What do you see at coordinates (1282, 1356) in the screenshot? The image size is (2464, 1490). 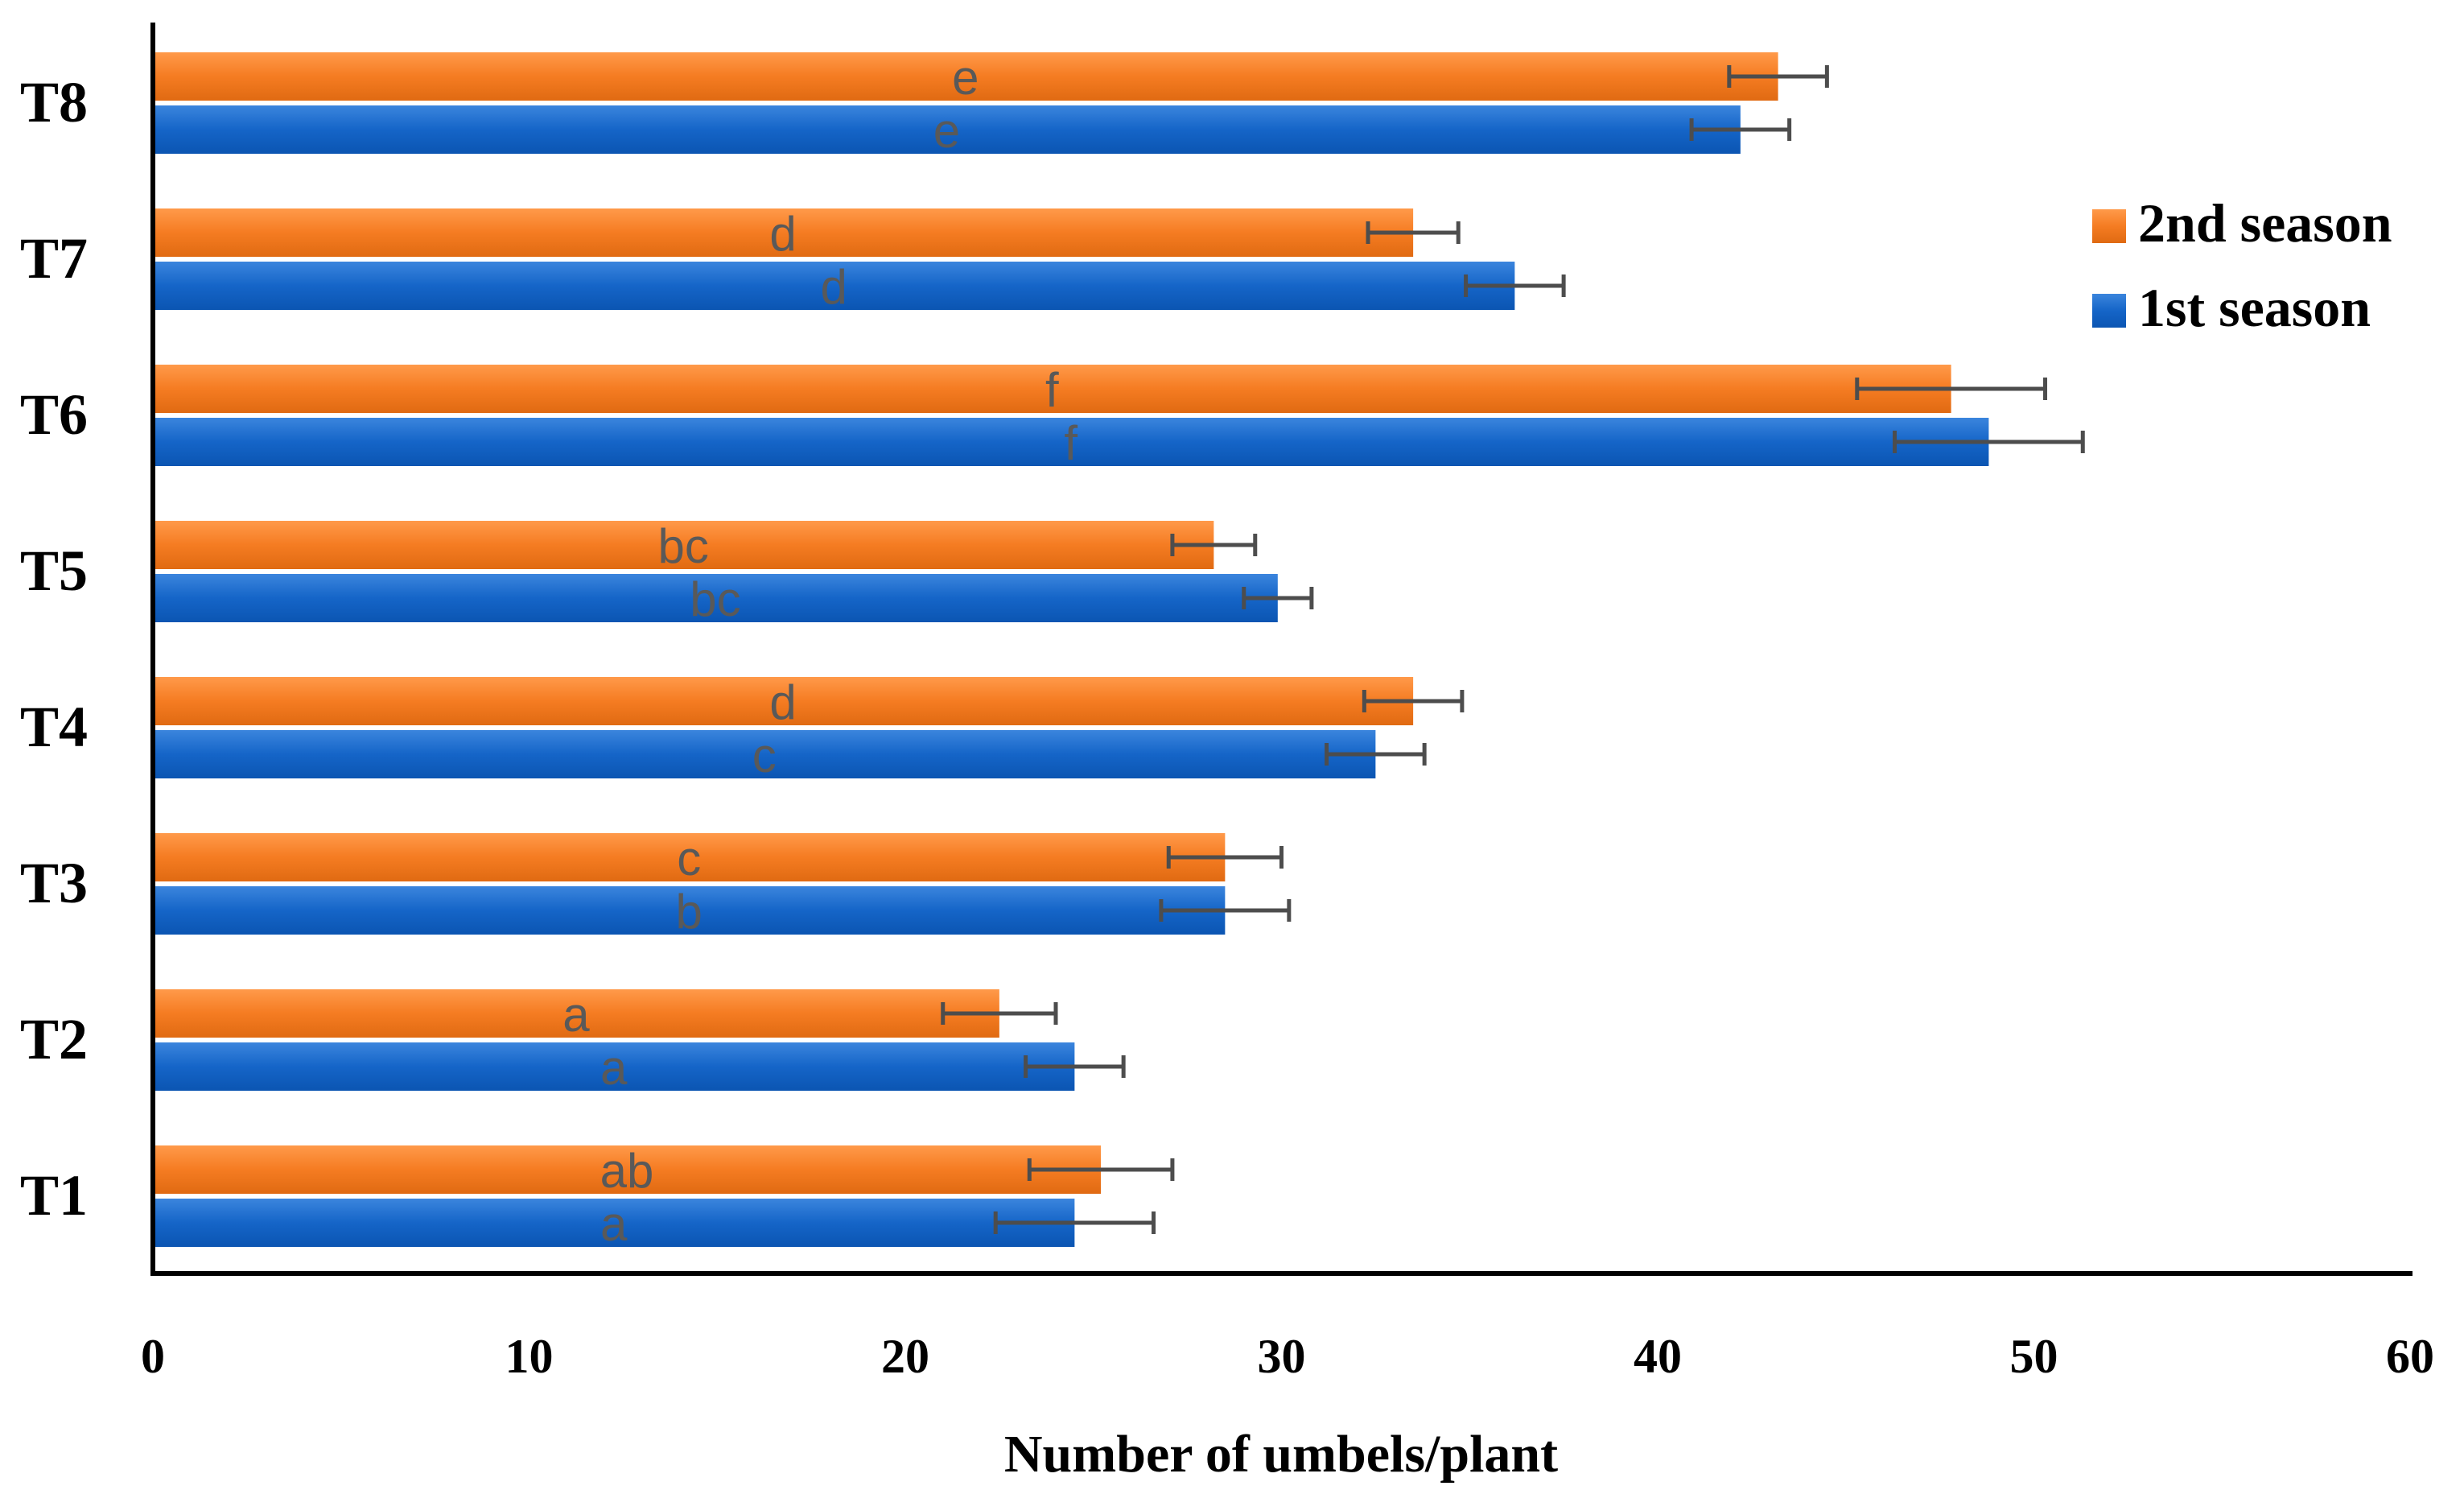 I see `x-tick-label-30: 30` at bounding box center [1282, 1356].